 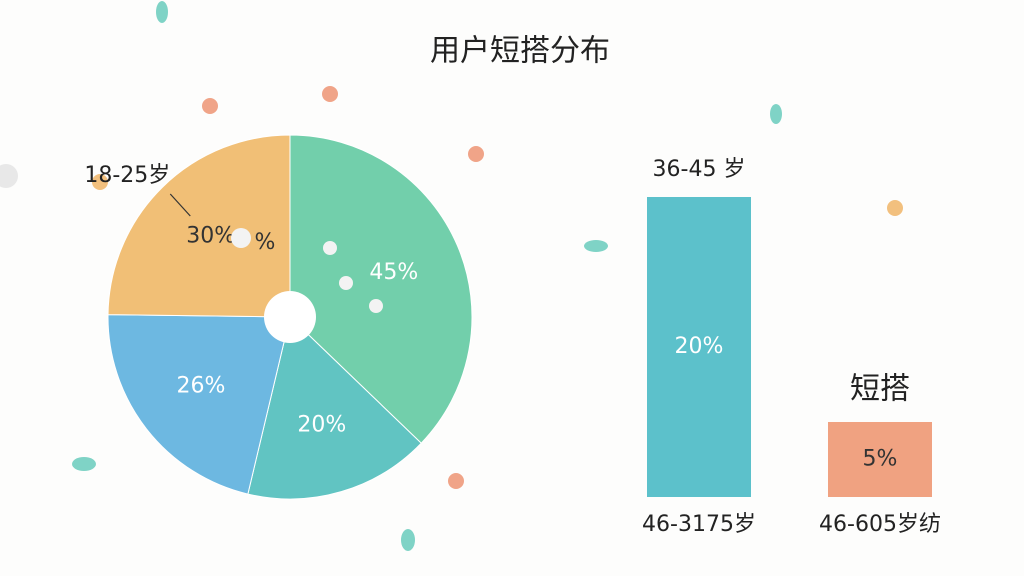 I want to click on x-tick-label: 46-3175岁, so click(x=699, y=524).